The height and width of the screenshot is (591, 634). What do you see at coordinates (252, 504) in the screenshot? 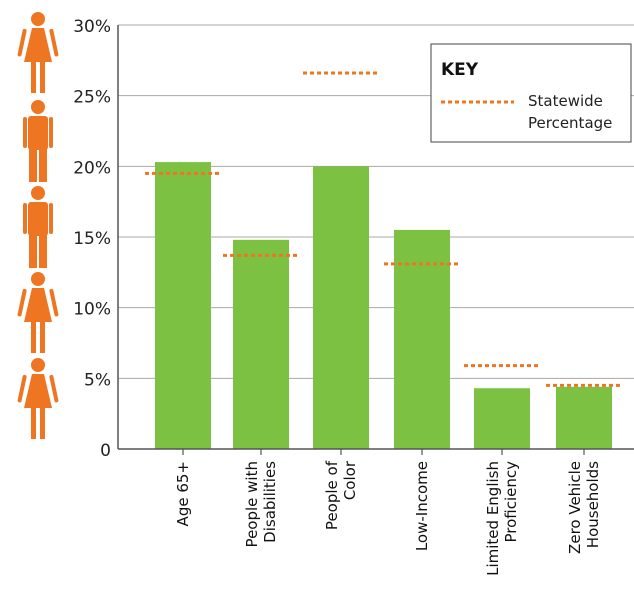
I see `x-tick-label-line: People with` at bounding box center [252, 504].